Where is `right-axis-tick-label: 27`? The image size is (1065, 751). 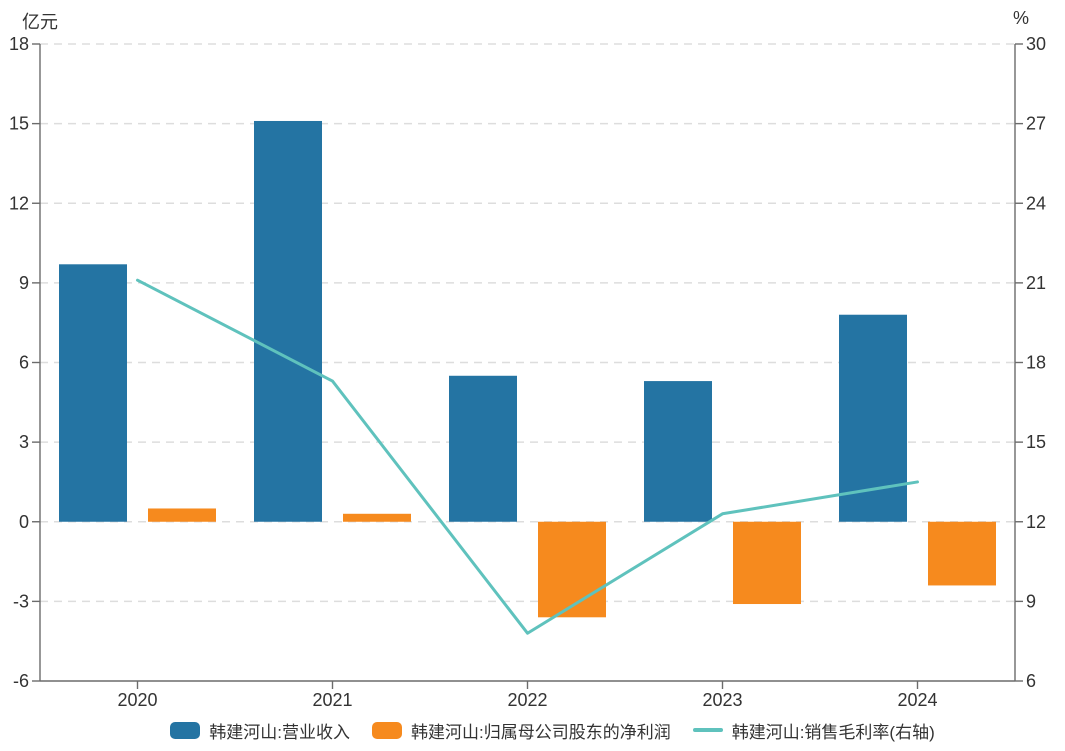 right-axis-tick-label: 27 is located at coordinates (1036, 124).